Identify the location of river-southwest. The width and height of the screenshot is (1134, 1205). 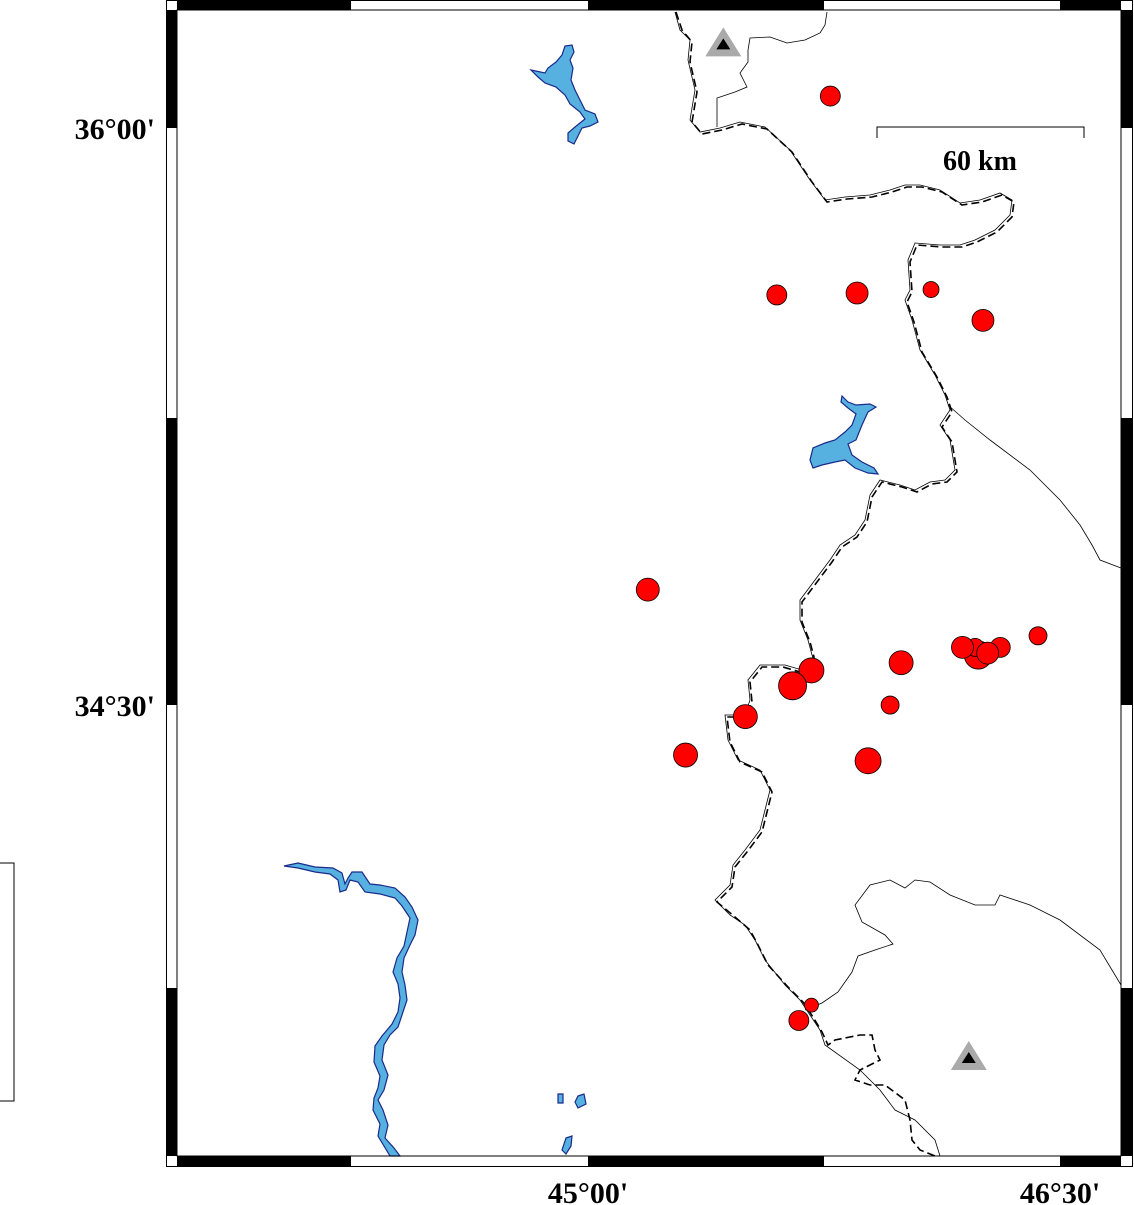
(351, 1009).